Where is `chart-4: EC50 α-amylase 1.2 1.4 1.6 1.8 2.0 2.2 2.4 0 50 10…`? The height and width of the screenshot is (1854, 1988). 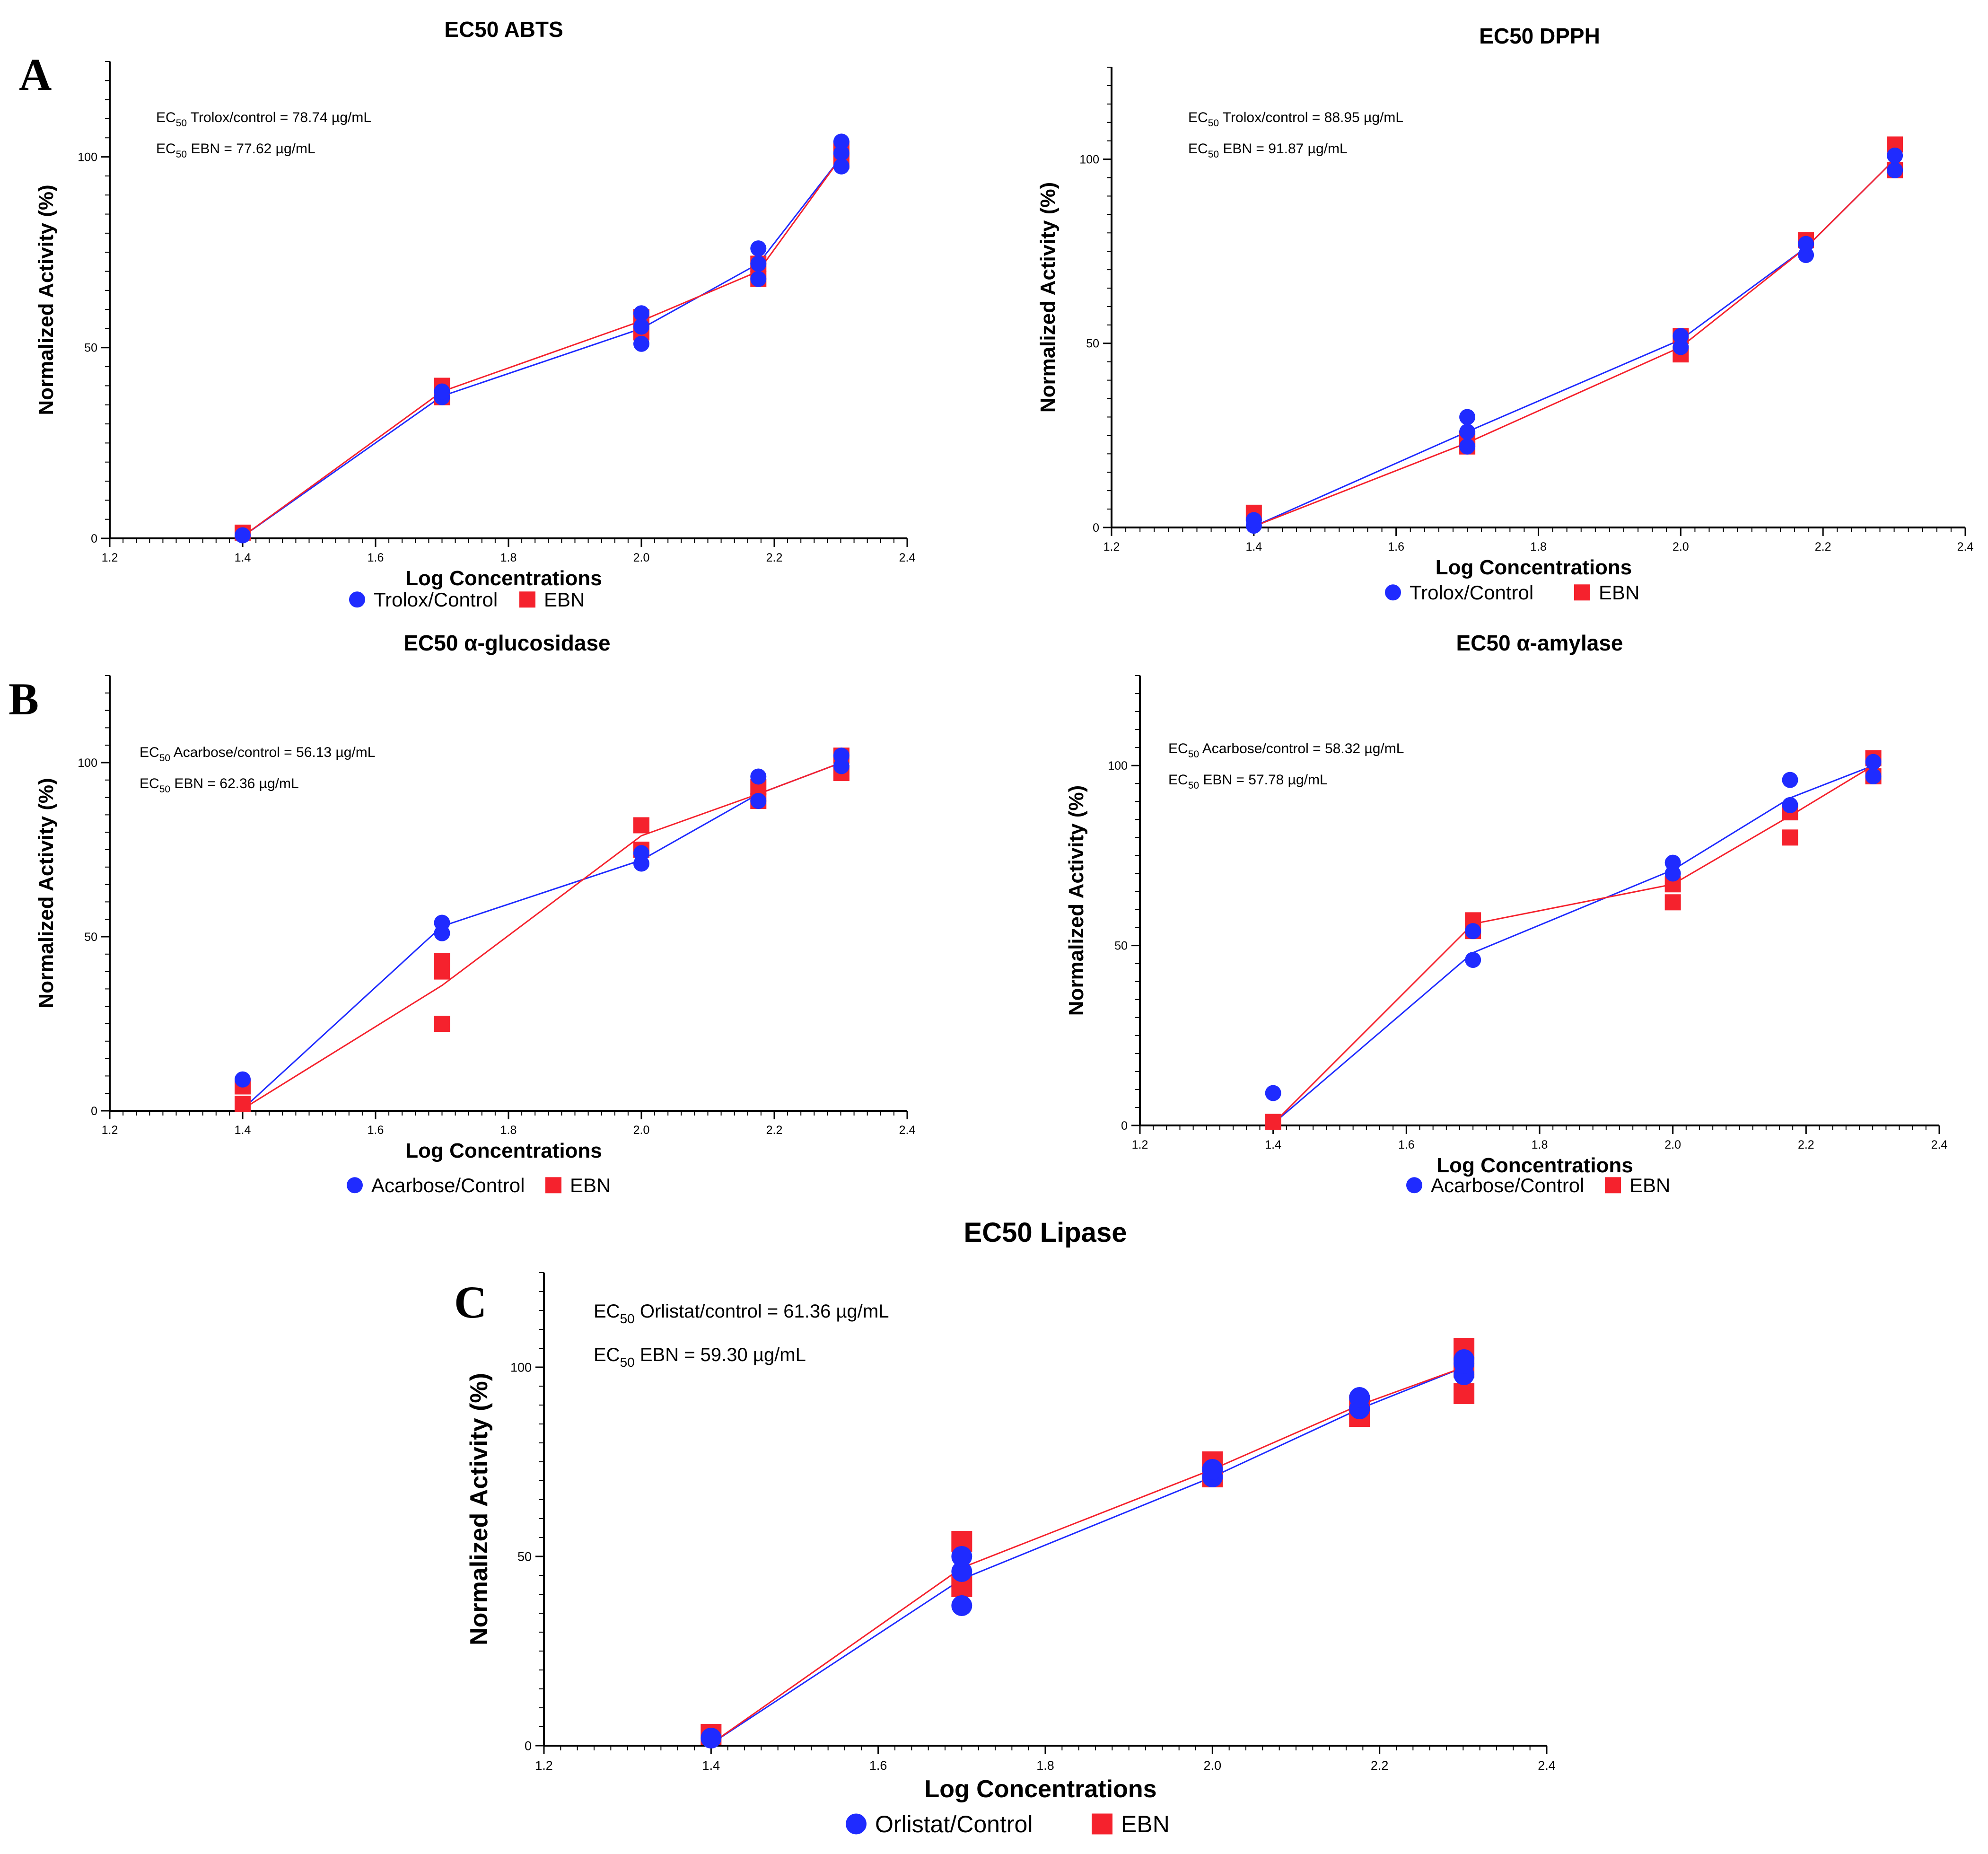 chart-4: EC50 α-amylase 1.2 1.4 1.6 1.8 2.0 2.2 2.4 0 50 10… is located at coordinates (1506, 914).